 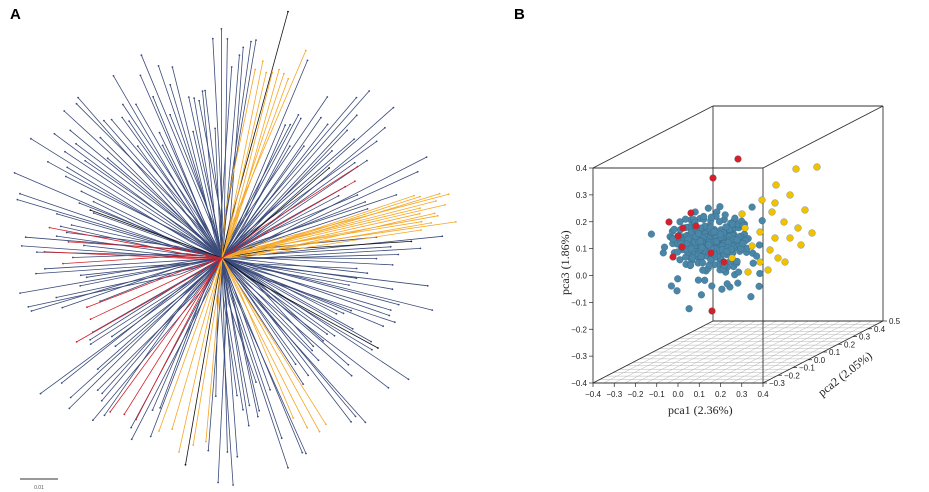 What do you see at coordinates (579, 329) in the screenshot?
I see `tick-label: −0.2` at bounding box center [579, 329].